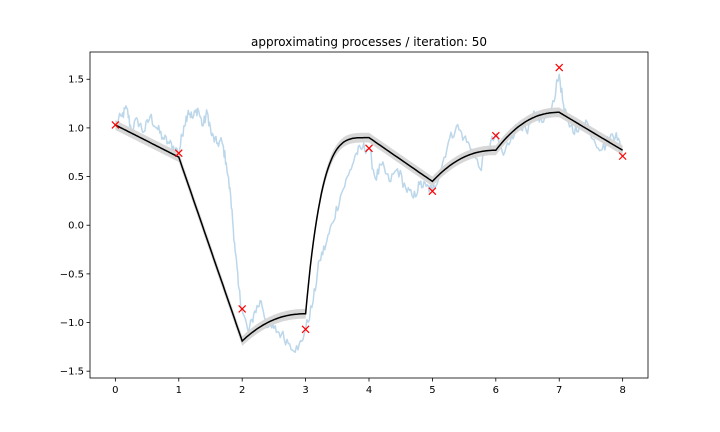  Describe the element at coordinates (369, 390) in the screenshot. I see `x-tick-label: 4` at that location.